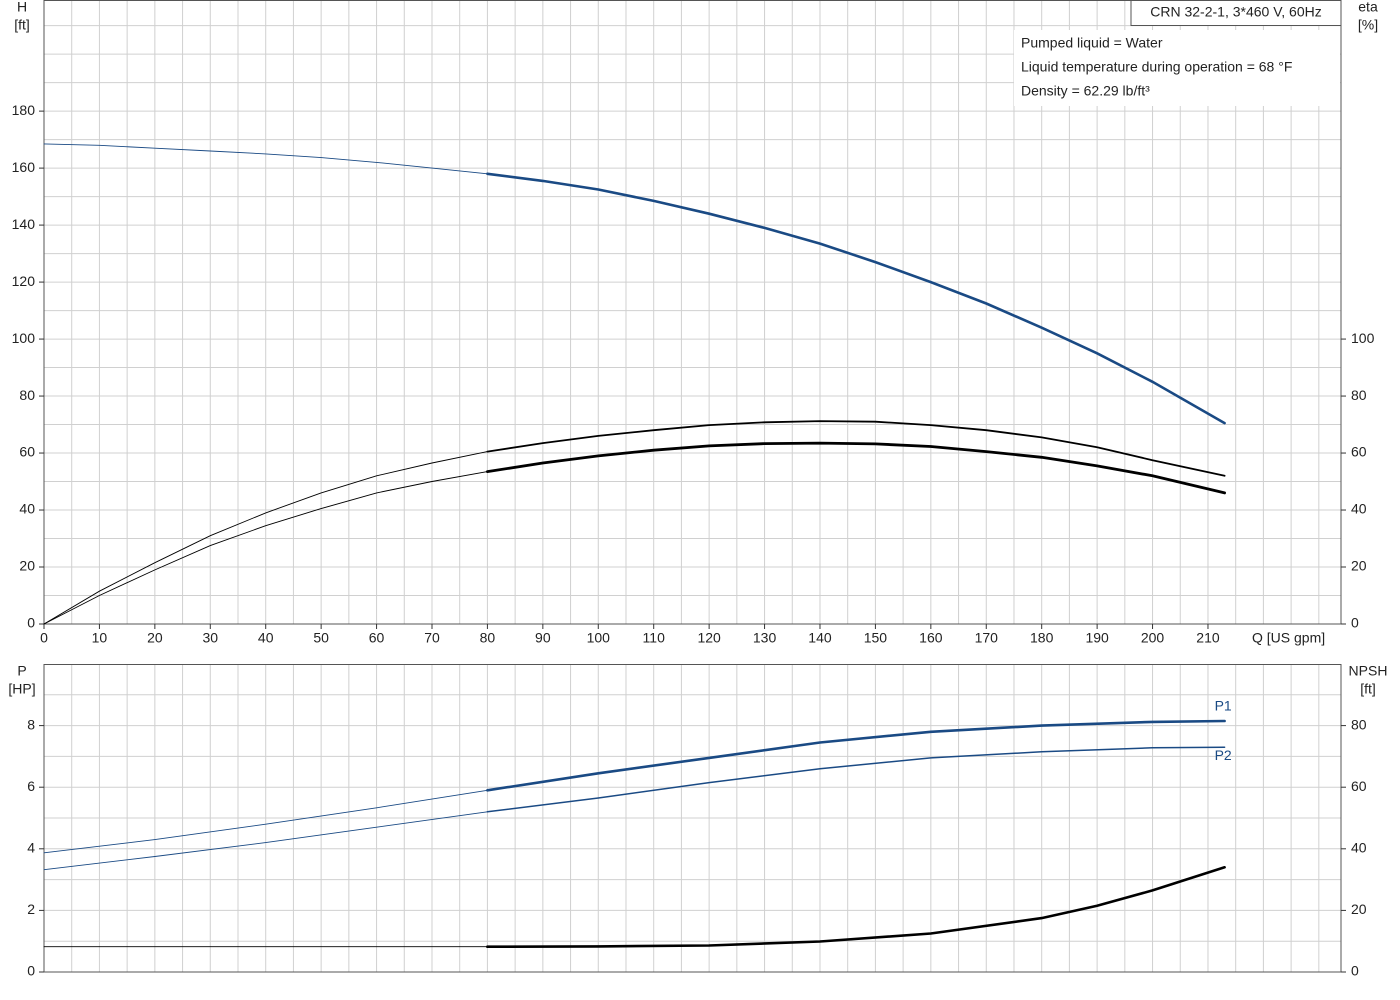 The height and width of the screenshot is (1000, 1400). I want to click on y-tick-label: 120, so click(24, 281).